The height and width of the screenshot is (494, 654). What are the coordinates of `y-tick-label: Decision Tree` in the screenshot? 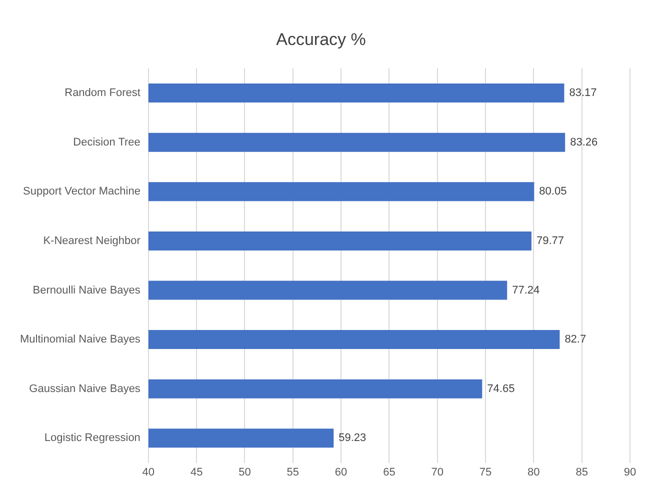 It's located at (106, 142).